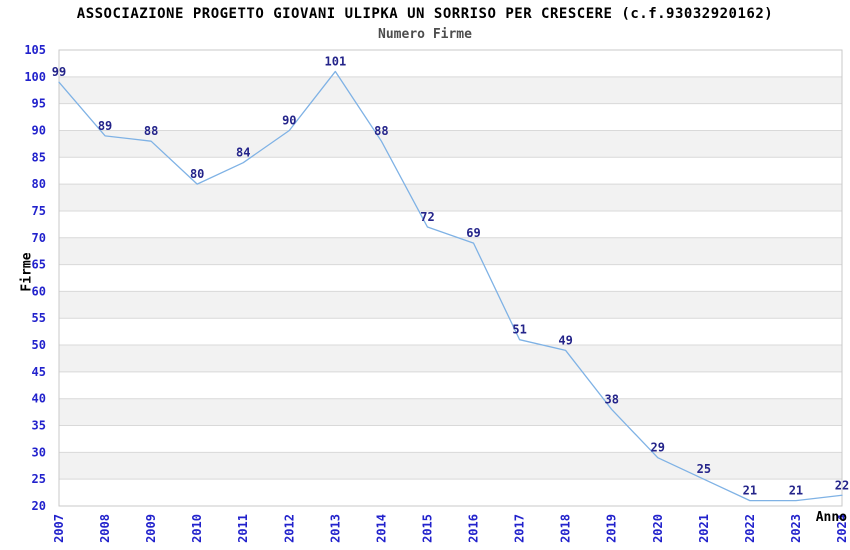  Describe the element at coordinates (39, 426) in the screenshot. I see `y-tick-label: 35` at that location.